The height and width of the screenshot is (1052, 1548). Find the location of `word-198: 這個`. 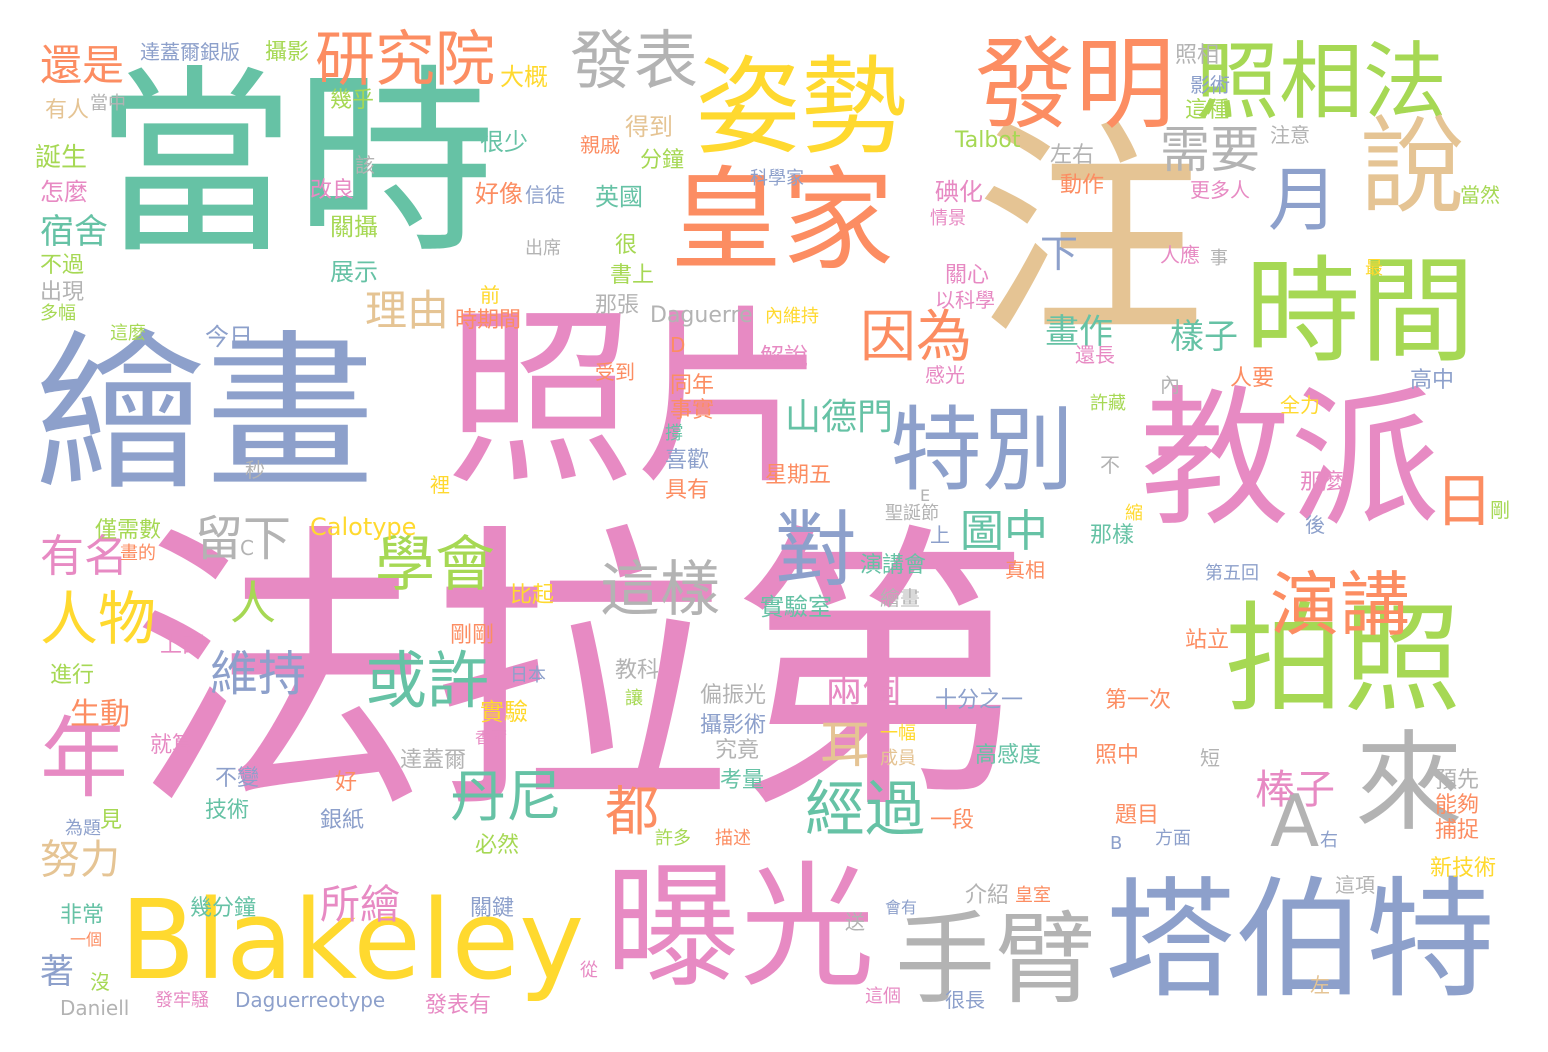

word-198: 這個 is located at coordinates (883, 996).